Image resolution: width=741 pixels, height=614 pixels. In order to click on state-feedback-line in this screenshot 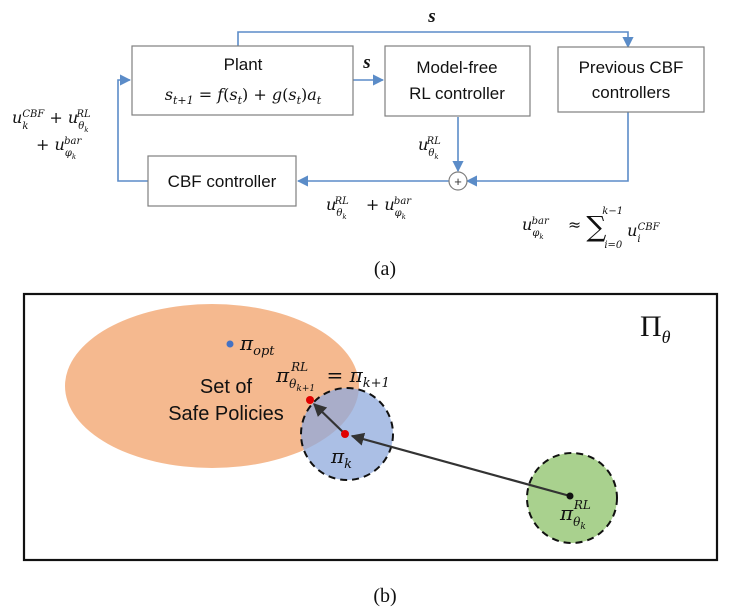, I will do `click(435, 40)`.